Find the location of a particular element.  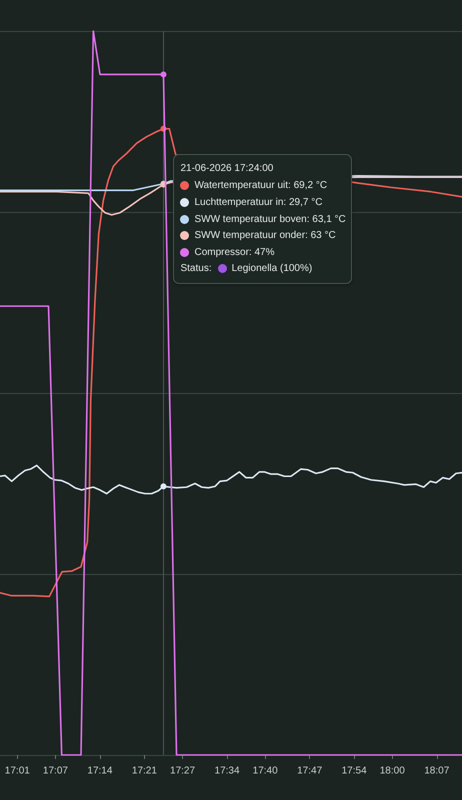

x-tick-label: 17:21 is located at coordinates (145, 771).